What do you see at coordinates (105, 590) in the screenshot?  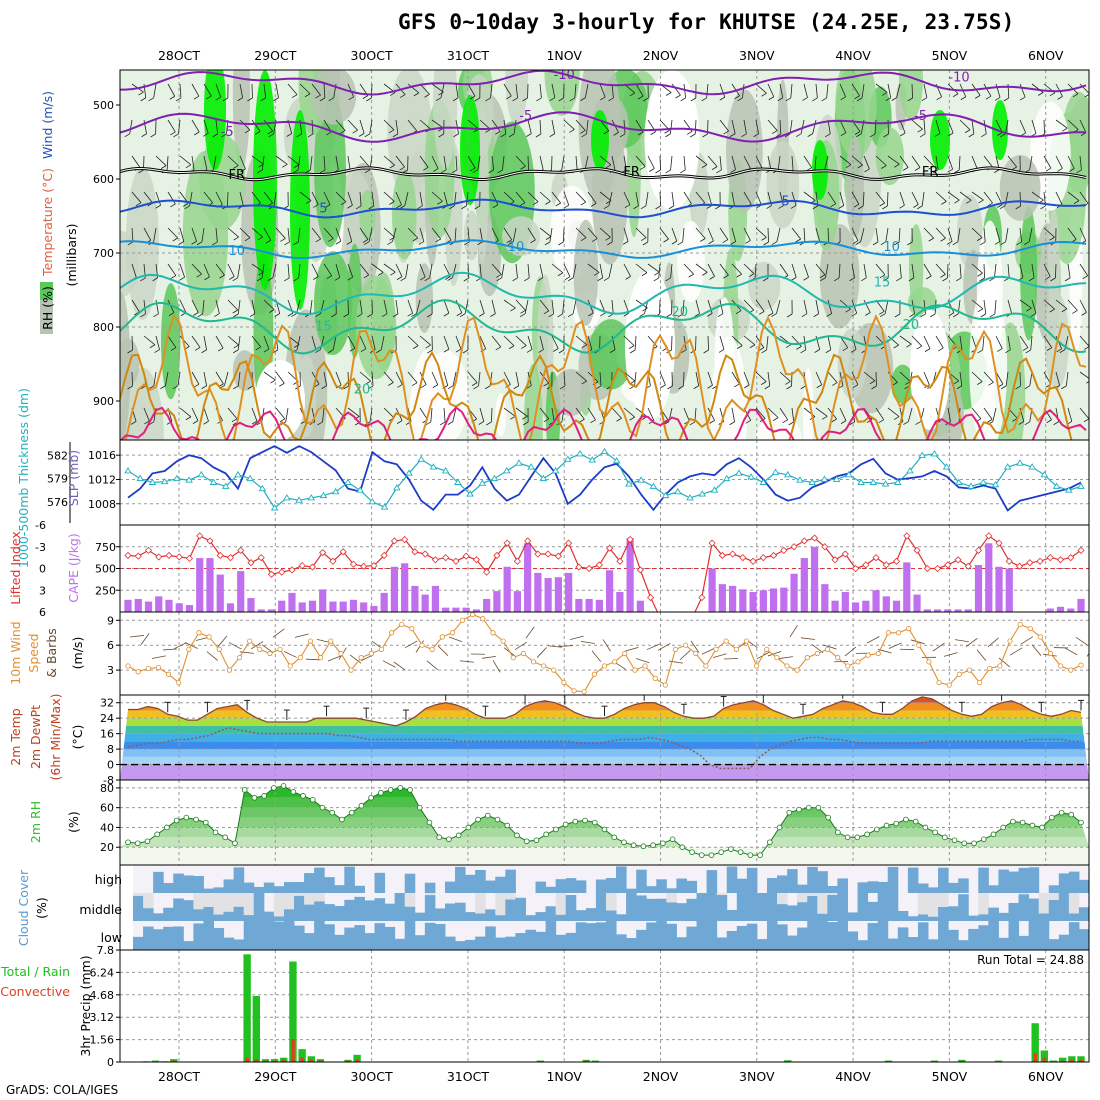 I see `cape-tick-250: 250` at bounding box center [105, 590].